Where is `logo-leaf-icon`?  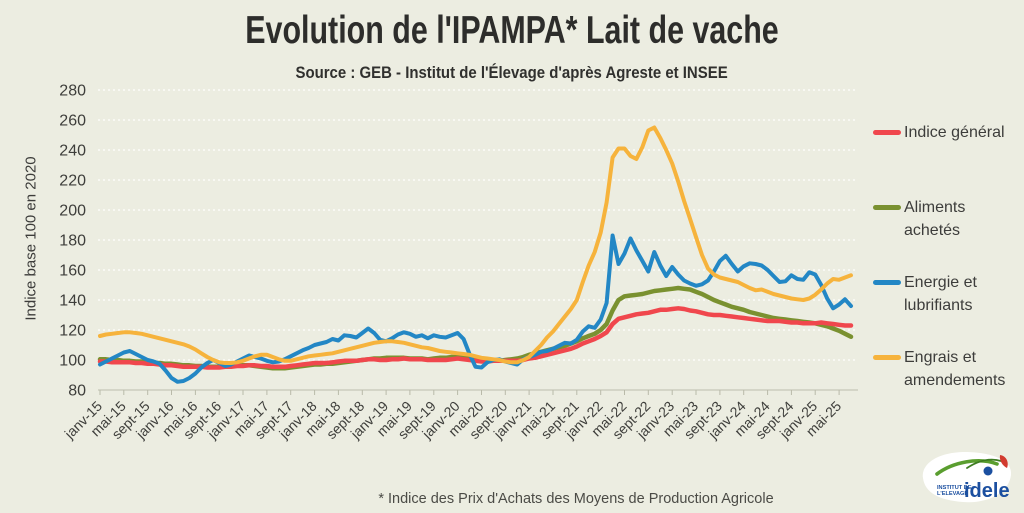
logo-leaf-icon is located at coordinates (967, 467).